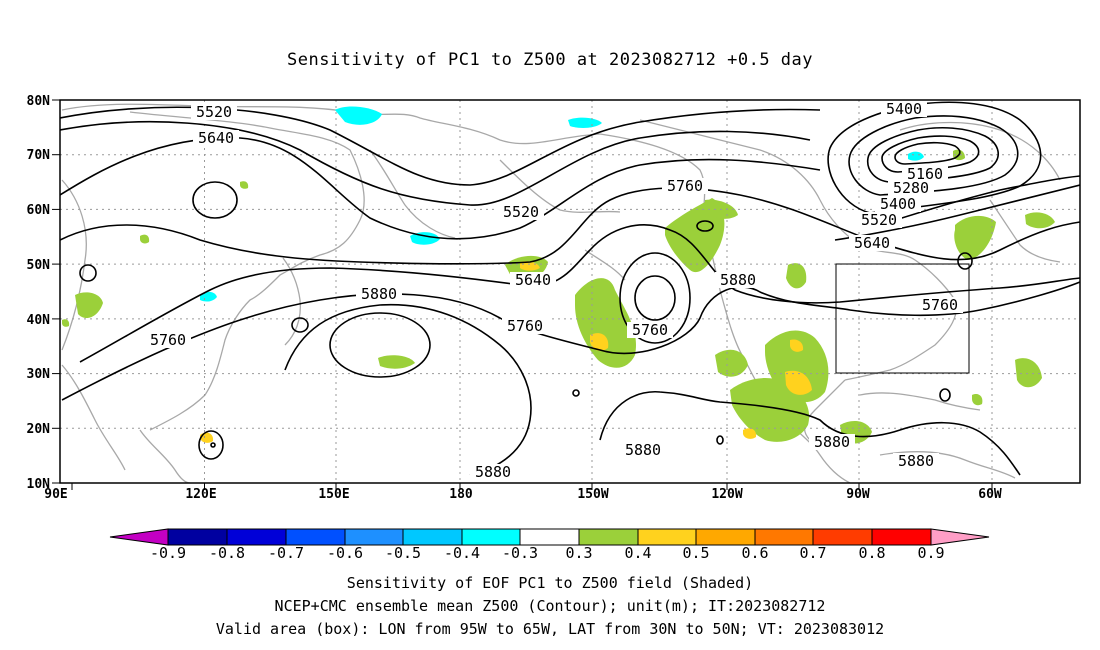 This screenshot has height=650, width=1100. Describe the element at coordinates (461, 494) in the screenshot. I see `lon-label: 180` at that location.